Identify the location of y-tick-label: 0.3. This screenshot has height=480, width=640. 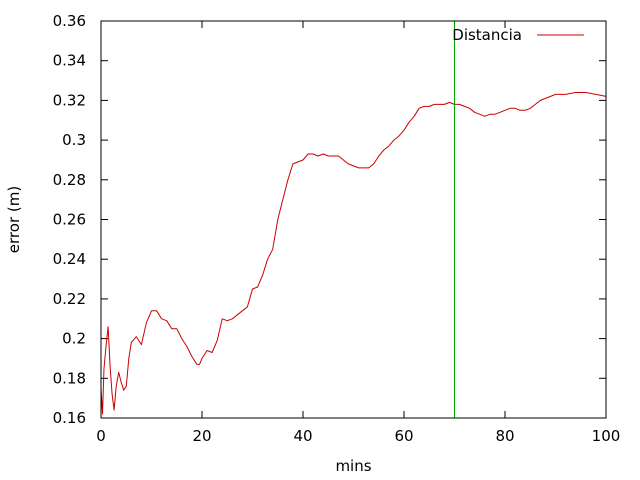
(74, 140).